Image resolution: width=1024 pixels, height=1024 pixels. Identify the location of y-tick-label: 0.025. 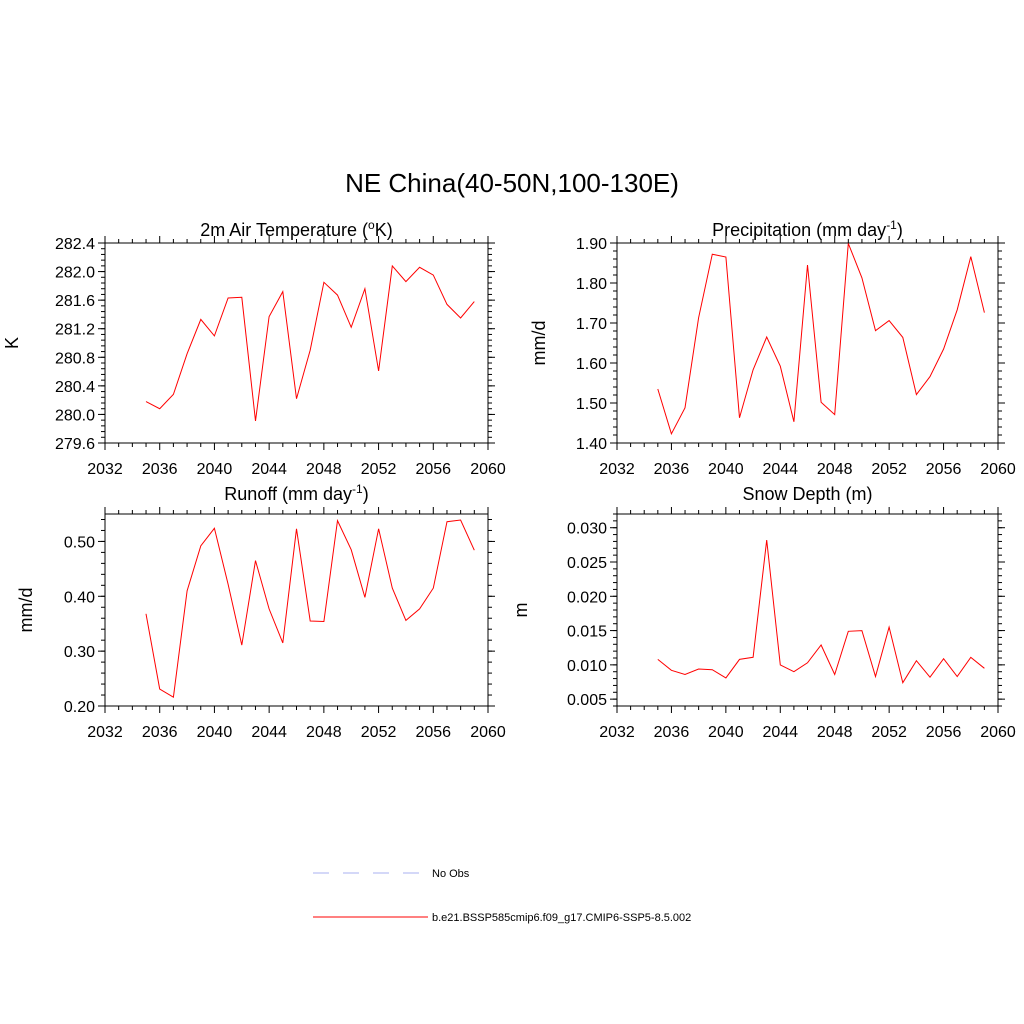
(587, 563).